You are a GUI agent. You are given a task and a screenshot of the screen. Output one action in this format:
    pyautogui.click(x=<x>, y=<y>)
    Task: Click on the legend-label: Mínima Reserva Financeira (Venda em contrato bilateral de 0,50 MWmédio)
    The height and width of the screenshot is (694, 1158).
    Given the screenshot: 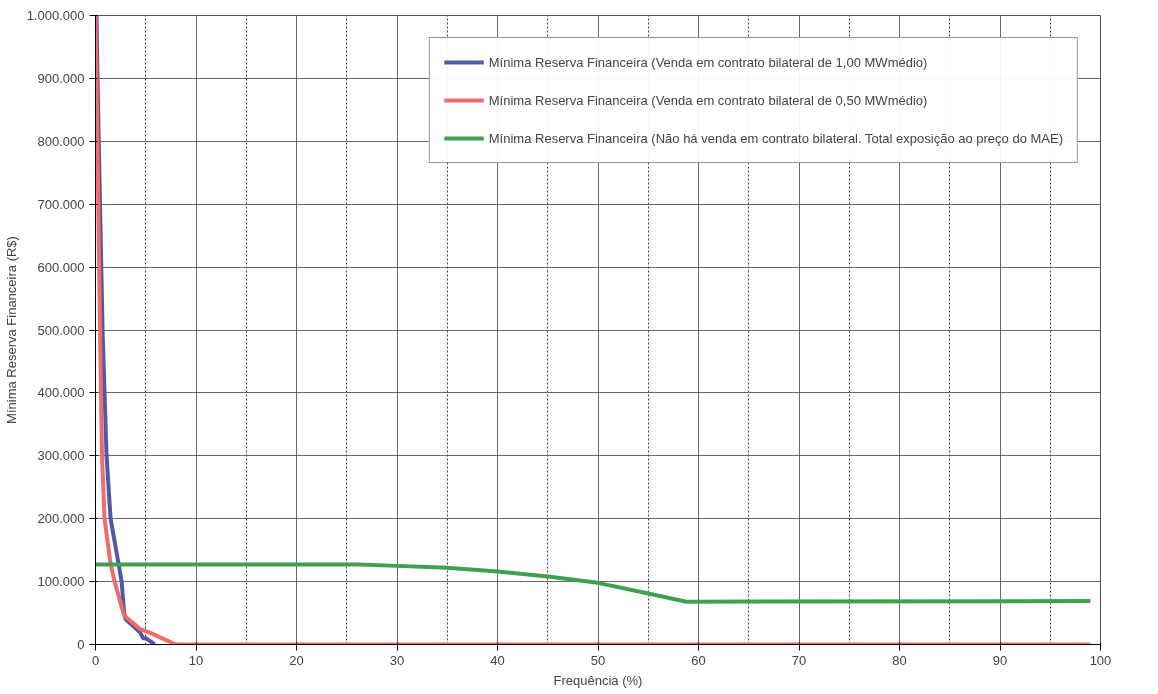 What is the action you would take?
    pyautogui.click(x=708, y=100)
    